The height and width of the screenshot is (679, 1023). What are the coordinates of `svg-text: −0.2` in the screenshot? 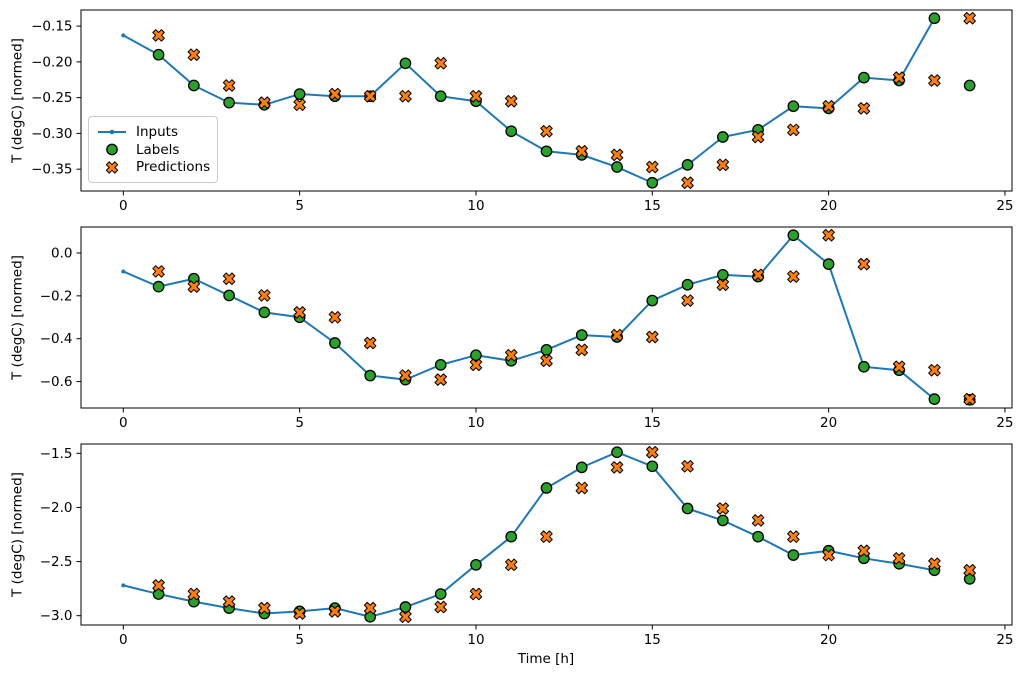 It's located at (56, 296).